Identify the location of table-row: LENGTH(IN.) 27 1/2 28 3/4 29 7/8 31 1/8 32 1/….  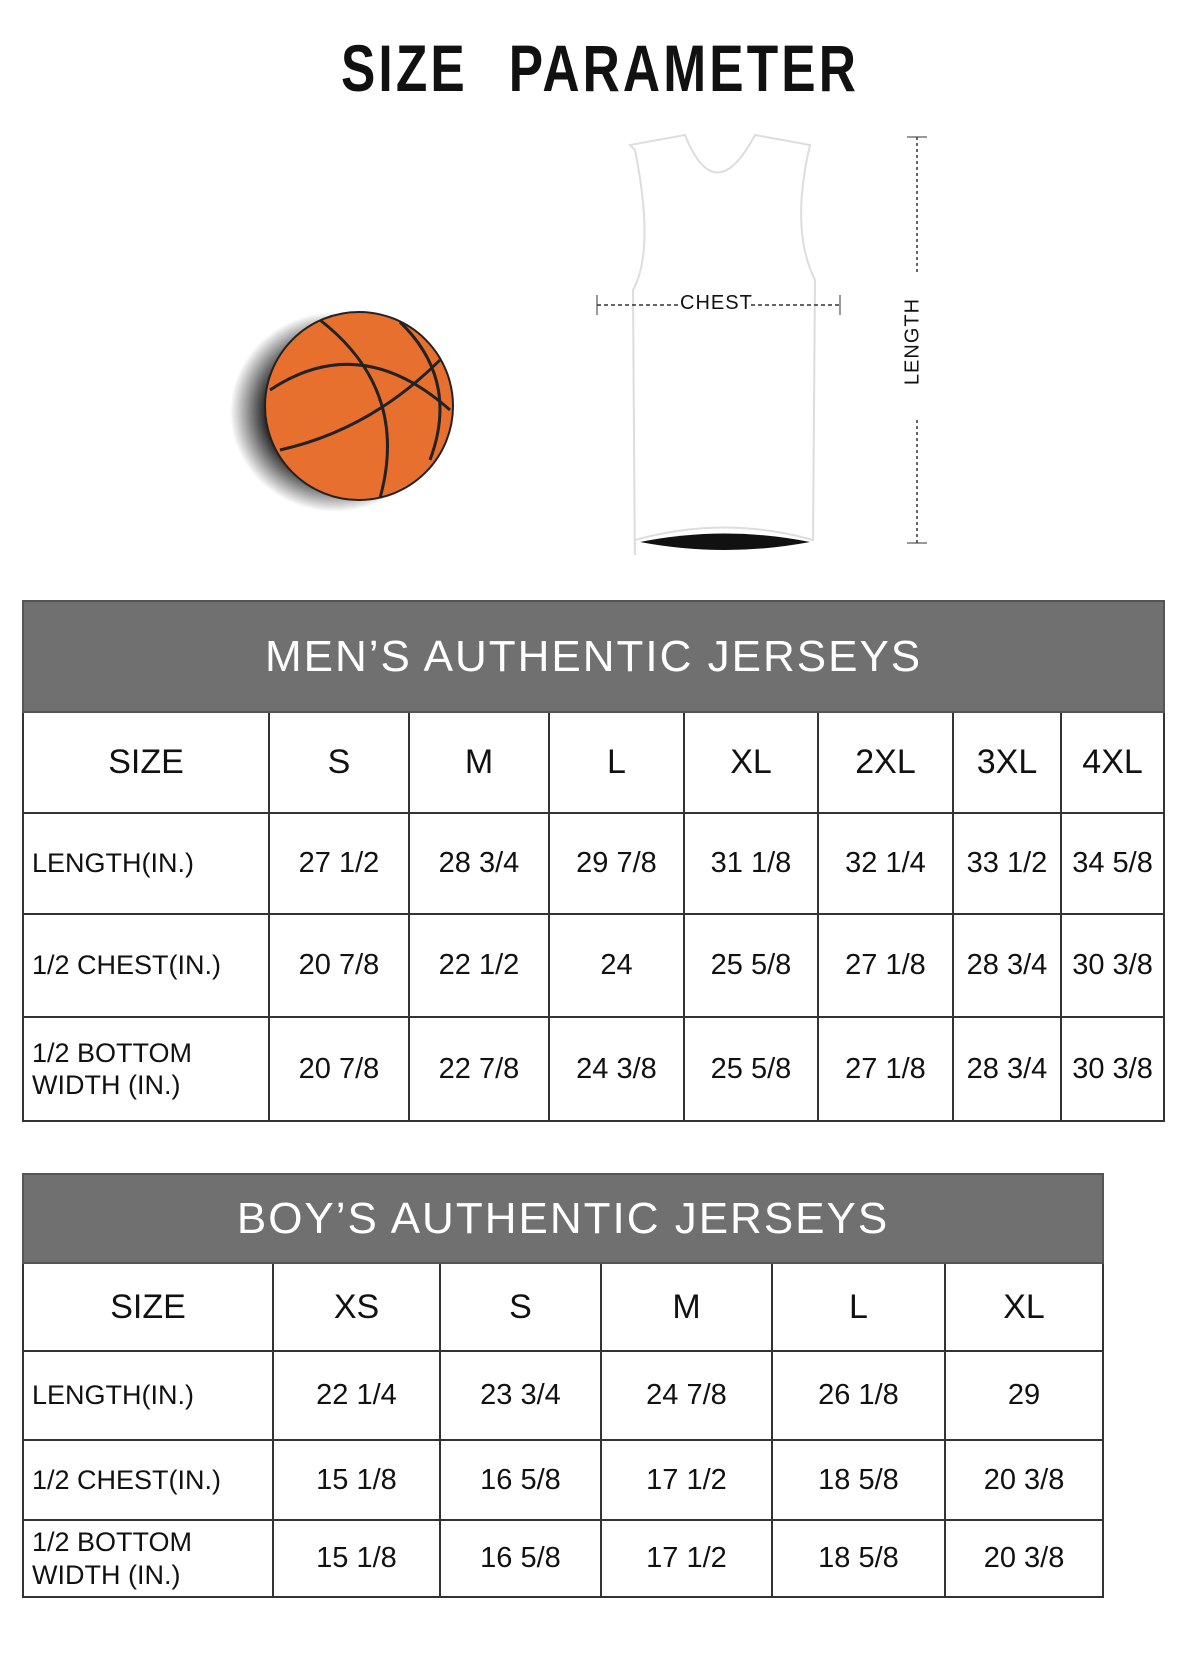
(594, 863).